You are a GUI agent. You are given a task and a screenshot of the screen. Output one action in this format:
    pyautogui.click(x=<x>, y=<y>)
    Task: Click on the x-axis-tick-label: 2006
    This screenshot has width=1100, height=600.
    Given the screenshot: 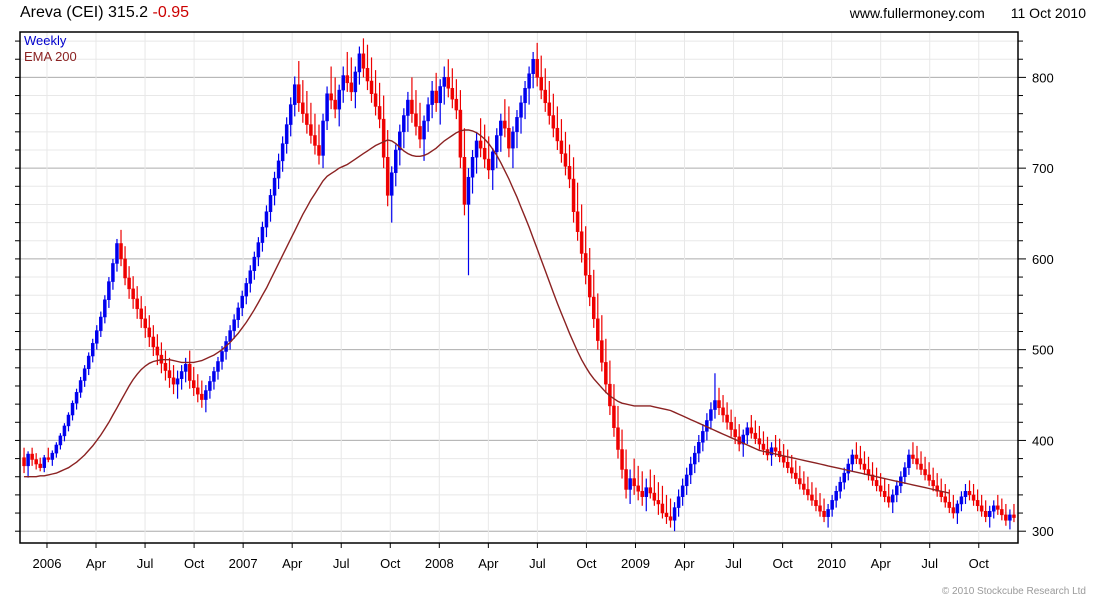 What is the action you would take?
    pyautogui.click(x=47, y=563)
    